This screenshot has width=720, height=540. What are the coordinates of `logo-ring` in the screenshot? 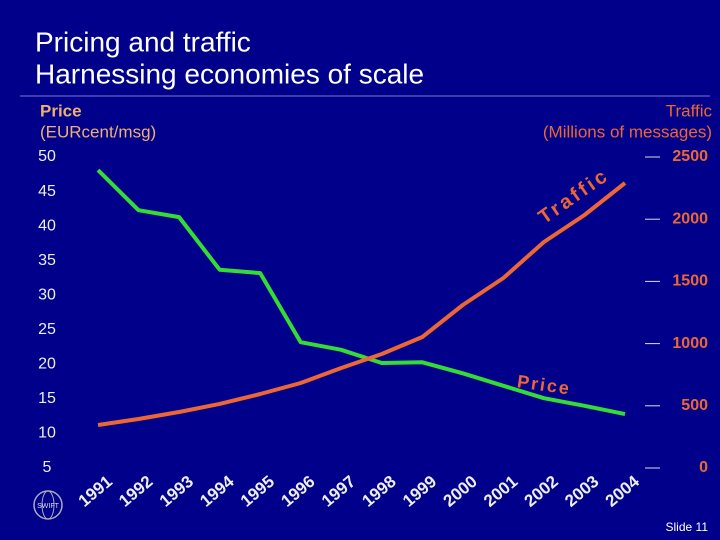 It's located at (48, 505).